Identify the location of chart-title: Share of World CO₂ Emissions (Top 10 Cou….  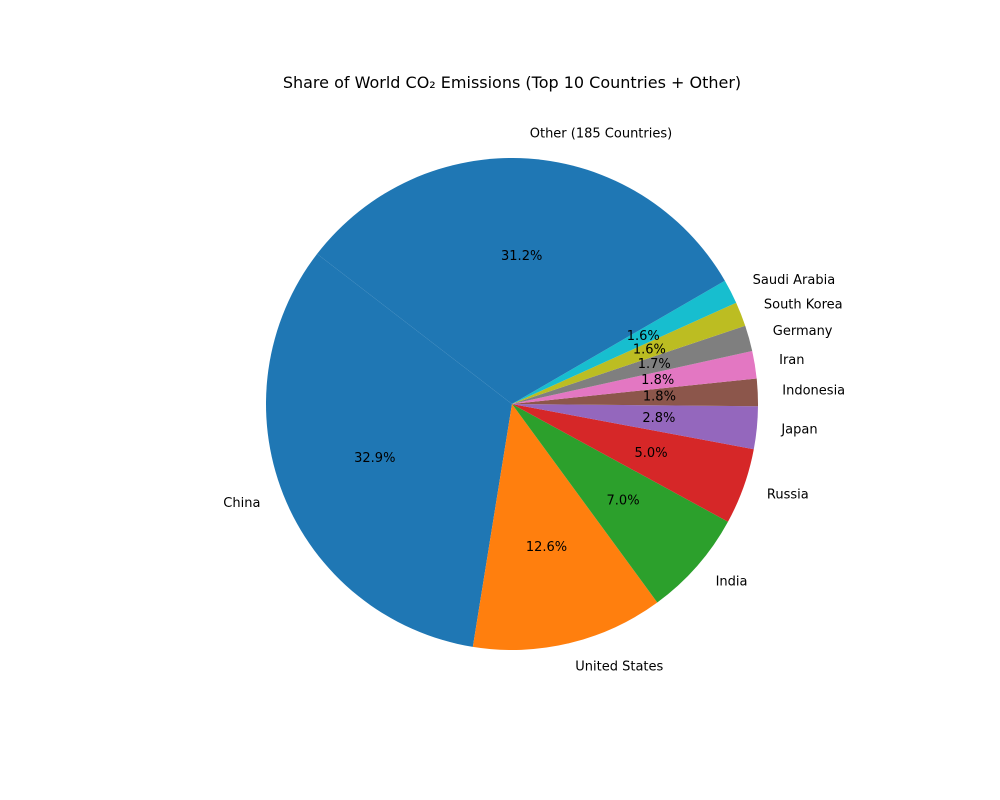
(512, 82).